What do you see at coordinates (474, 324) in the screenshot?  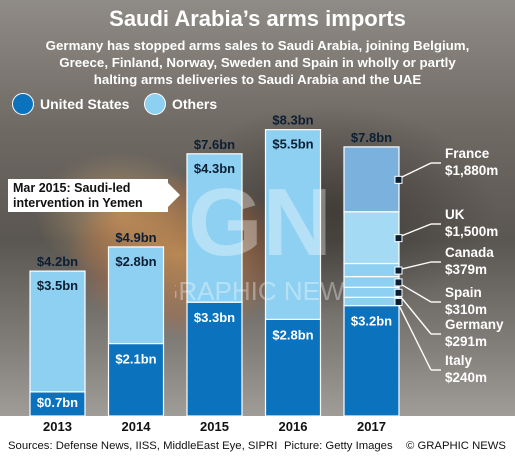 I see `breakdown-country-germany: Germany` at bounding box center [474, 324].